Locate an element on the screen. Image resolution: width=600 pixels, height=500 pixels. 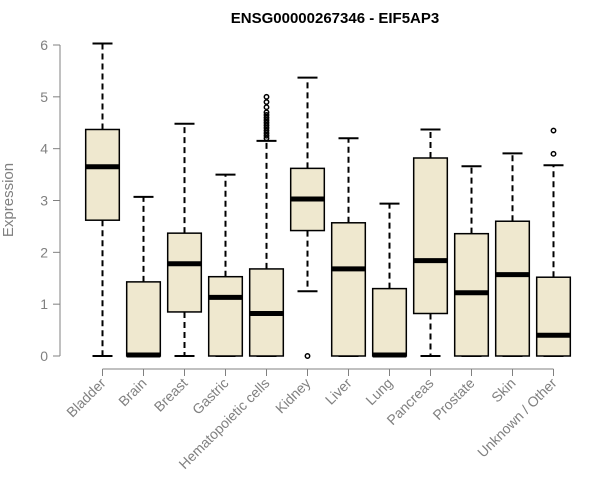
x-category-label: Prostate is located at coordinates (453, 399).